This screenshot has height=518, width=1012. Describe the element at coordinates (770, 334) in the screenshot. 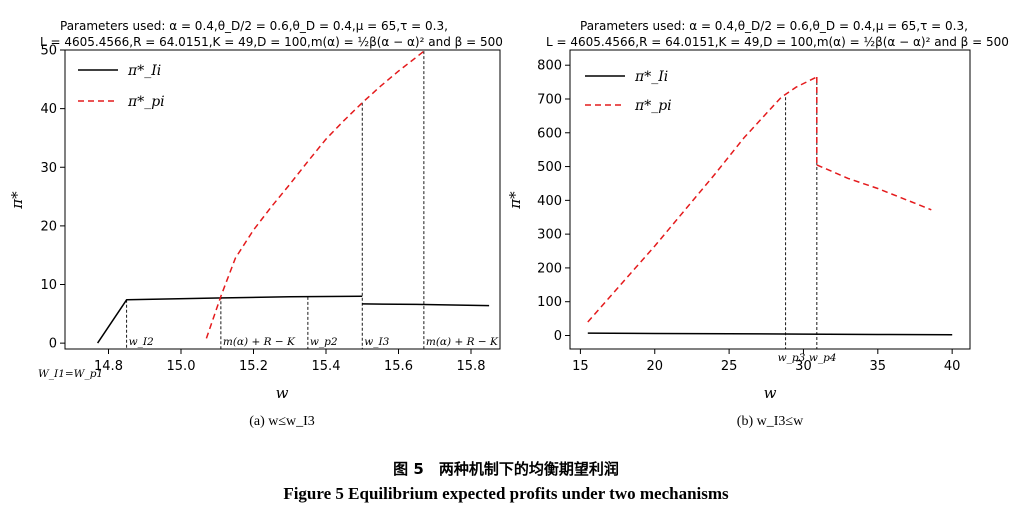

I see `b-series-pi-ii-line` at that location.